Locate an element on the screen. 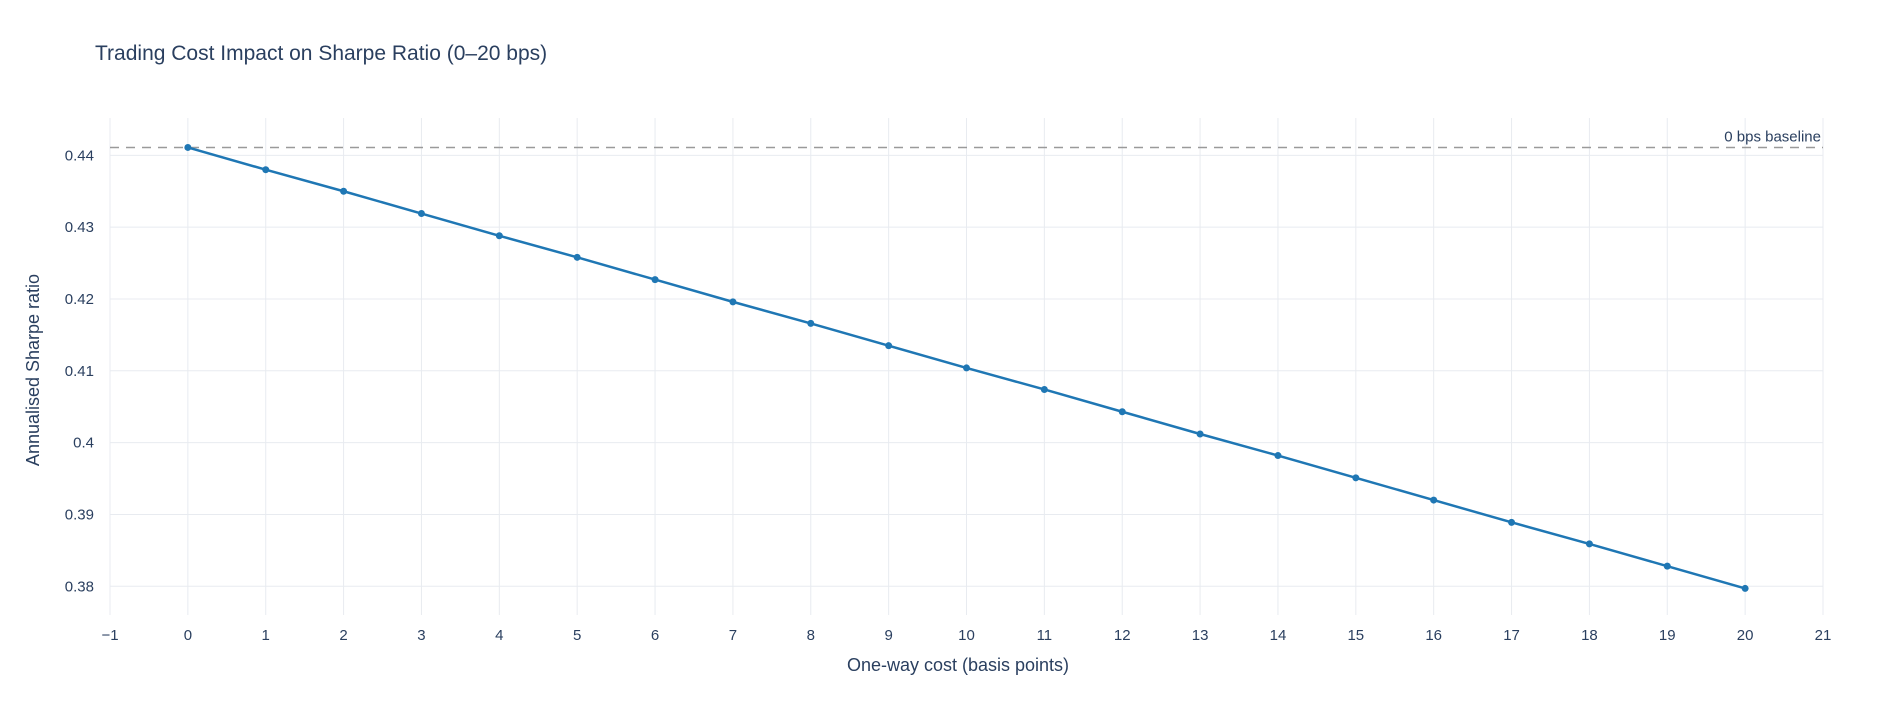 The height and width of the screenshot is (712, 1900). x-tick-label: 0 is located at coordinates (188, 635).